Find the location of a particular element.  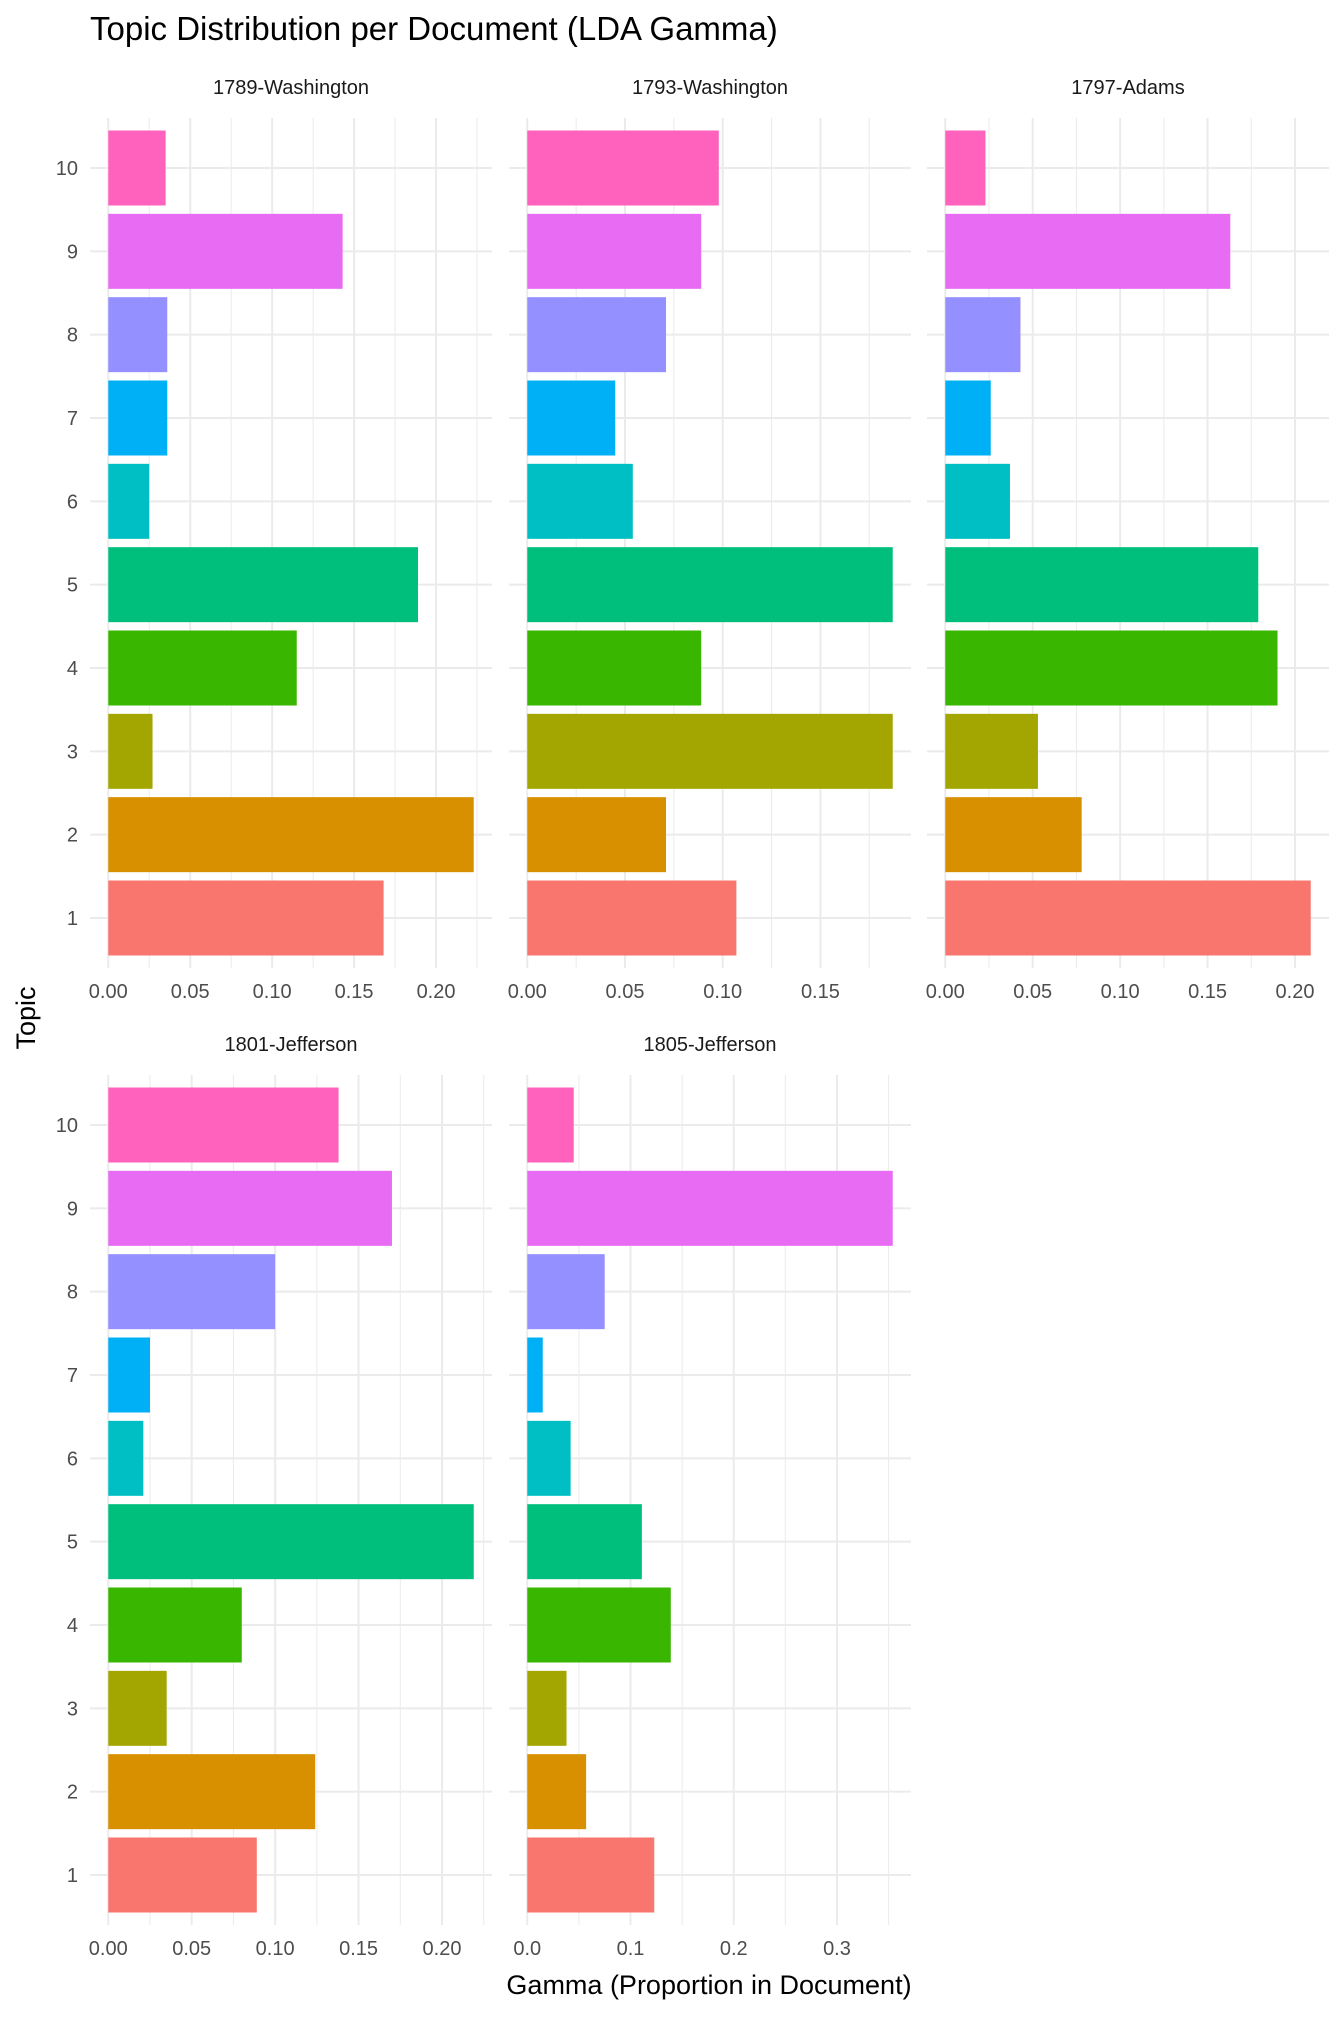

facet-strip-label: 1797-Adams is located at coordinates (1127, 88).